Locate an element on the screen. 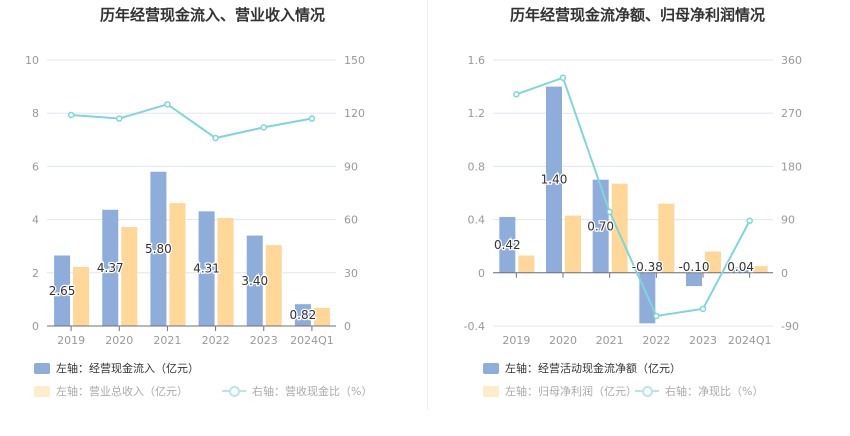  x-tick-label: 2023 is located at coordinates (703, 340).